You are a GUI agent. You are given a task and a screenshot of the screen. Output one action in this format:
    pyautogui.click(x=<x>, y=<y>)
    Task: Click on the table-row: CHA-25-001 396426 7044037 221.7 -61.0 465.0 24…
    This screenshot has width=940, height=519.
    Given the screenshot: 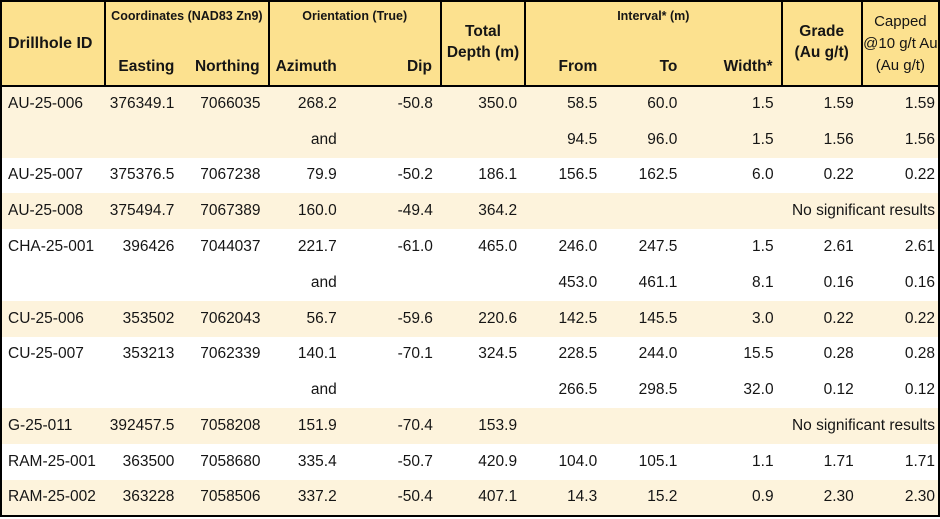 What is the action you would take?
    pyautogui.click(x=470, y=247)
    